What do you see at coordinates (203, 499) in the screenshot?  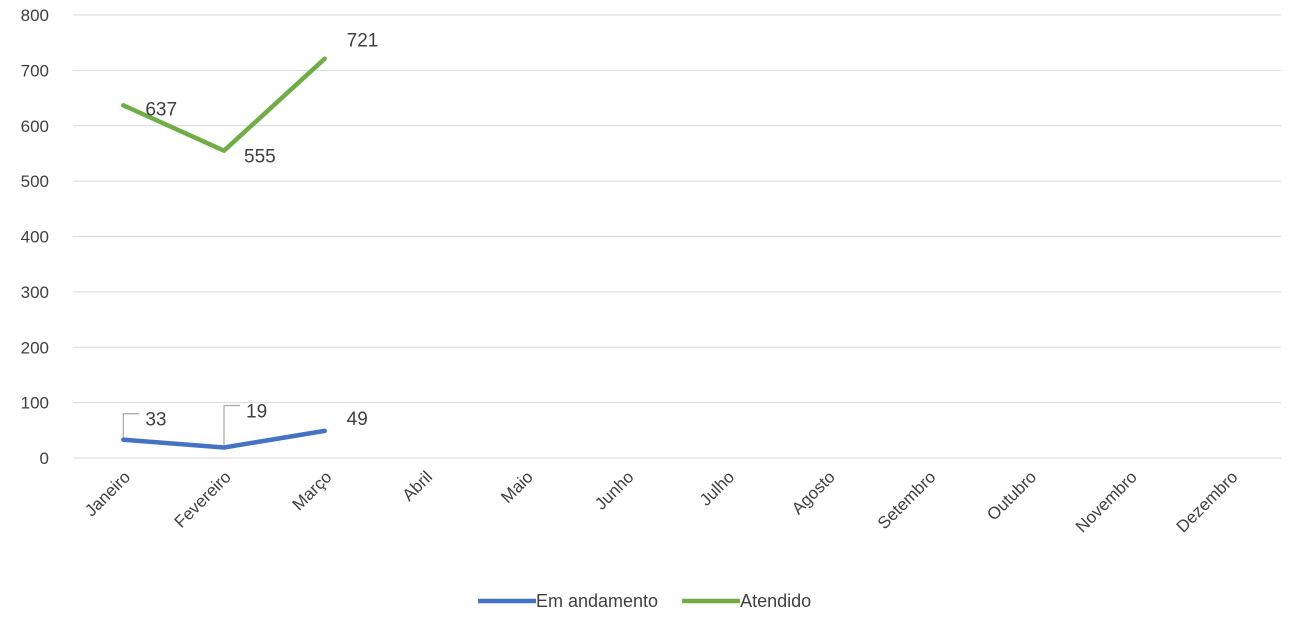 I see `x-tick-label: Fevereiro` at bounding box center [203, 499].